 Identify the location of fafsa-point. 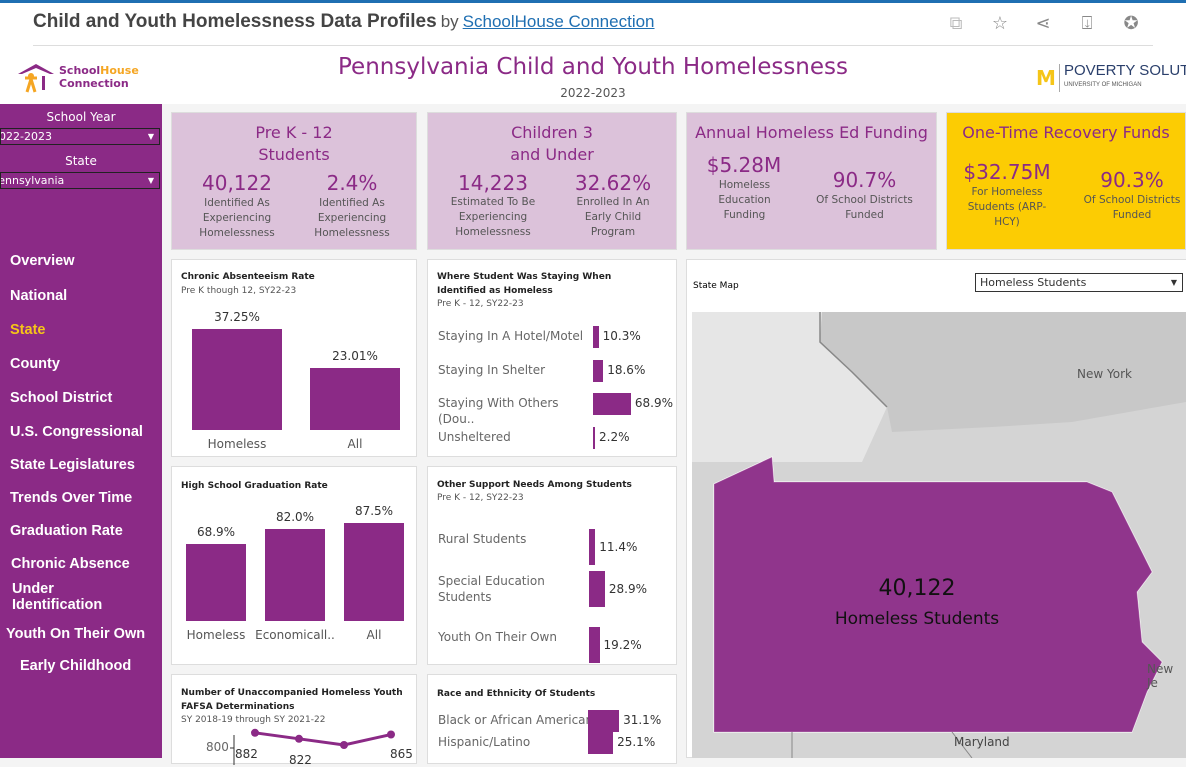
(344, 745).